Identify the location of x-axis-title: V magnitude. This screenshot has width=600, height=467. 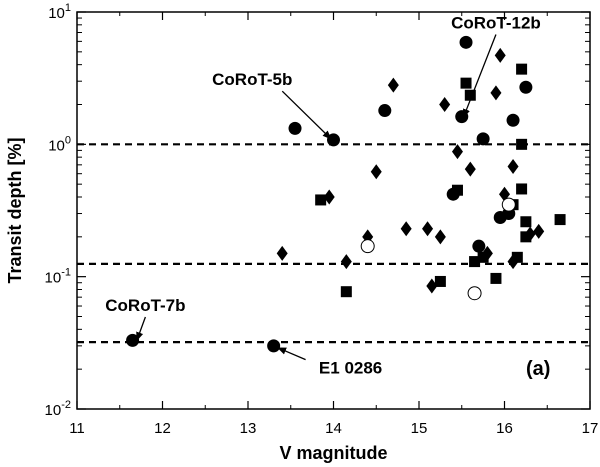
(333, 453).